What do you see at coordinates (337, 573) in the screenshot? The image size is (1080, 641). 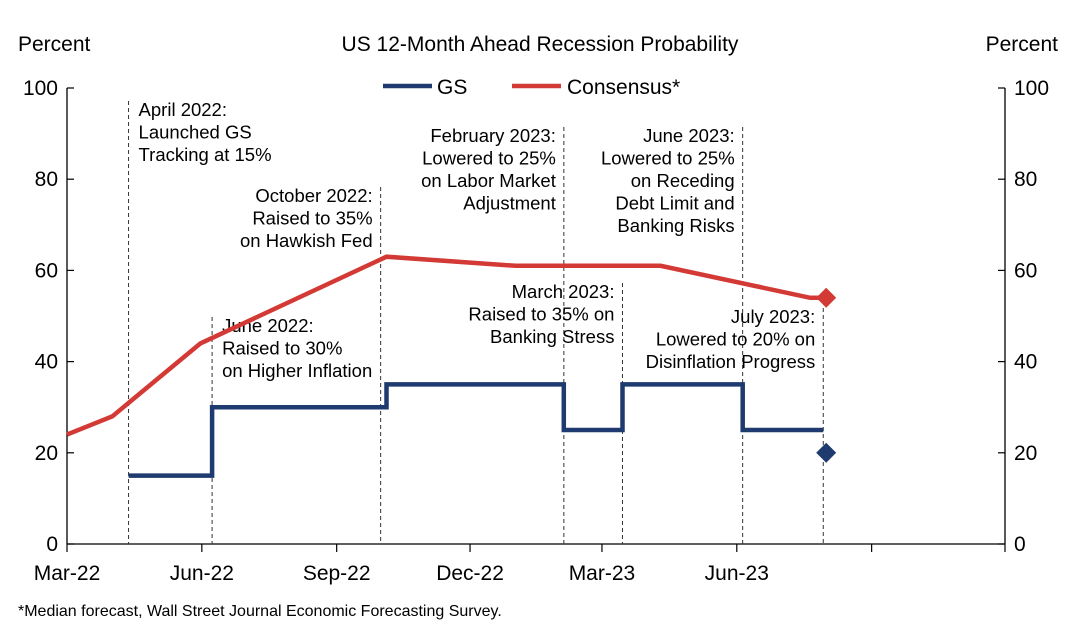 I see `x-tick-label: Sep-22` at bounding box center [337, 573].